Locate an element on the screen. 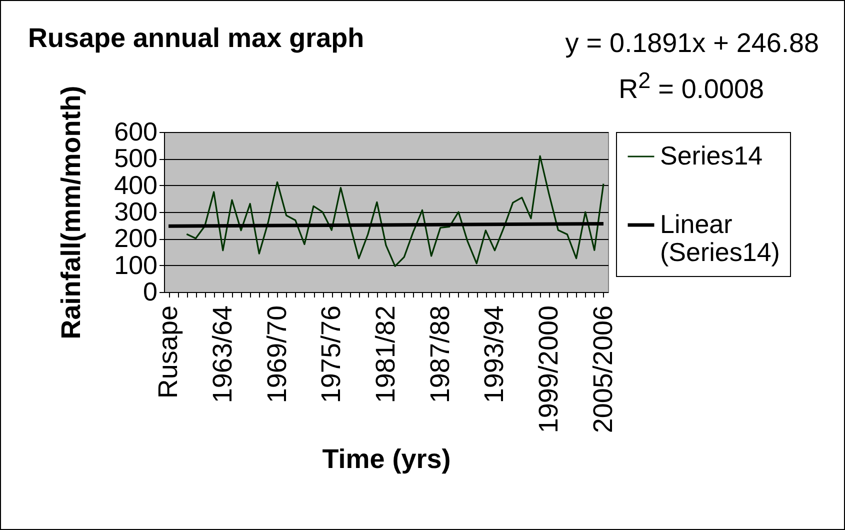  line-series is located at coordinates (395, 211).